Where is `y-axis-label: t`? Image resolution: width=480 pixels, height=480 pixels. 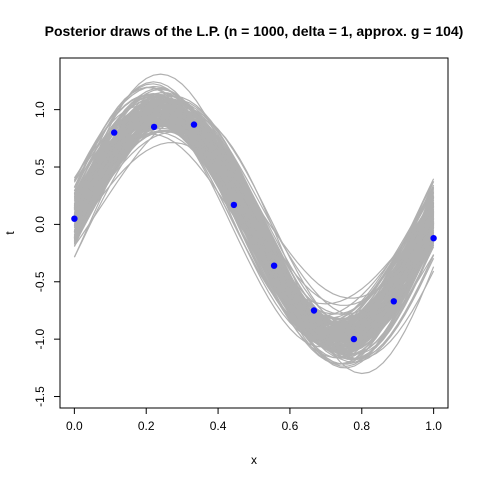 y-axis-label: t is located at coordinates (10, 233).